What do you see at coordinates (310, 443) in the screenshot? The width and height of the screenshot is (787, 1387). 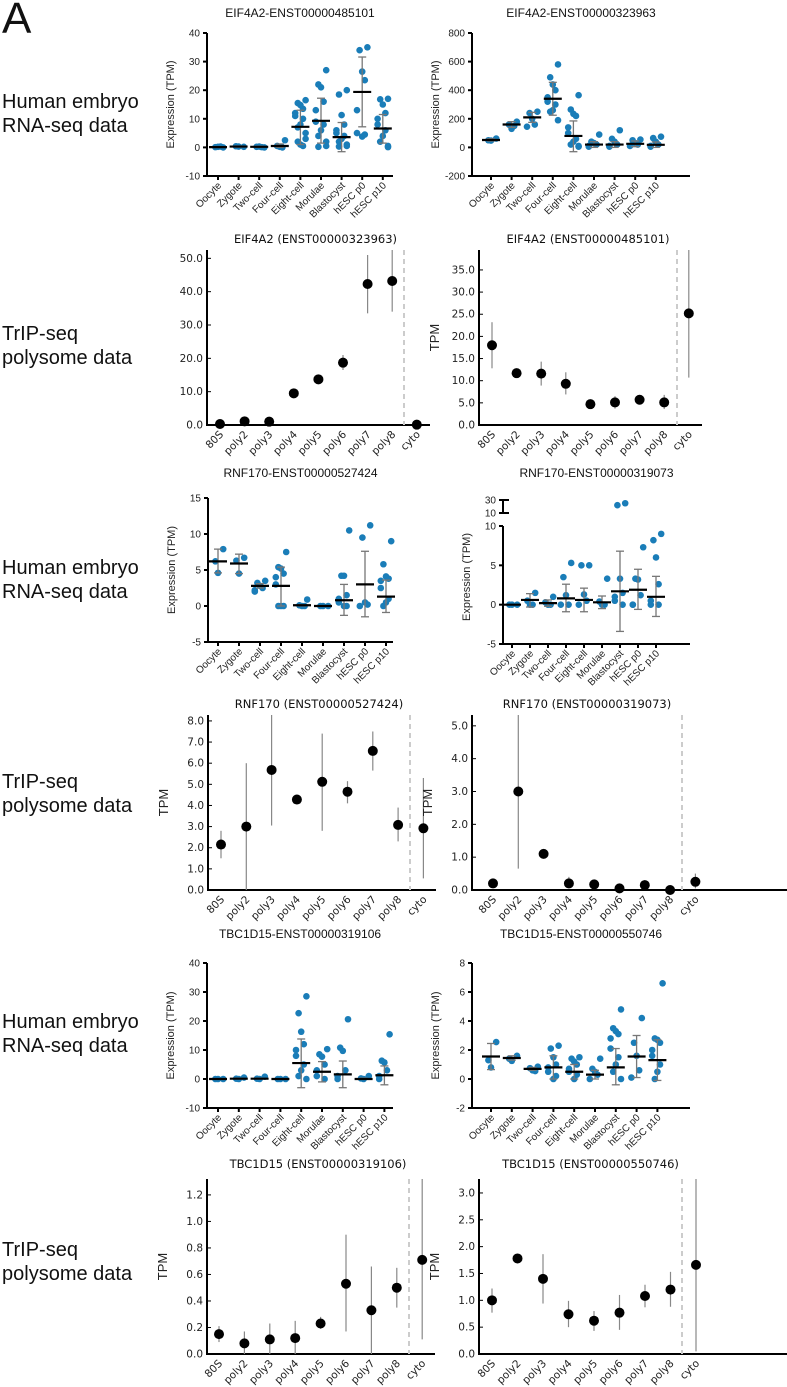 I see `x-tick-label: poly5` at bounding box center [310, 443].